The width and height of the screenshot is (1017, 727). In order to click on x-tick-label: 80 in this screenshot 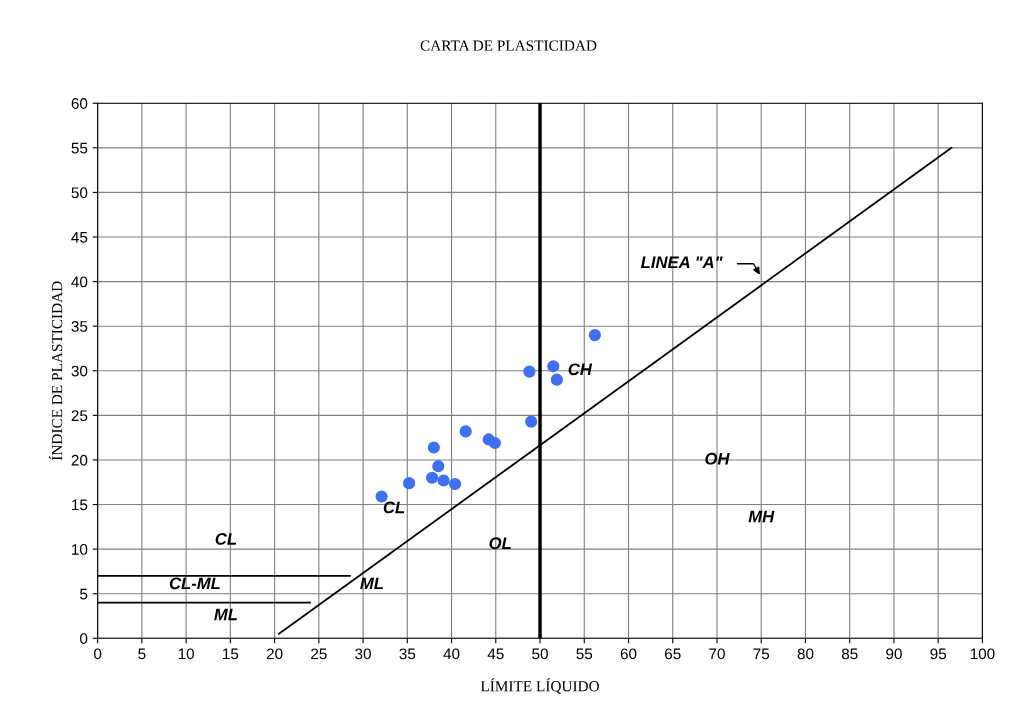, I will do `click(805, 654)`.